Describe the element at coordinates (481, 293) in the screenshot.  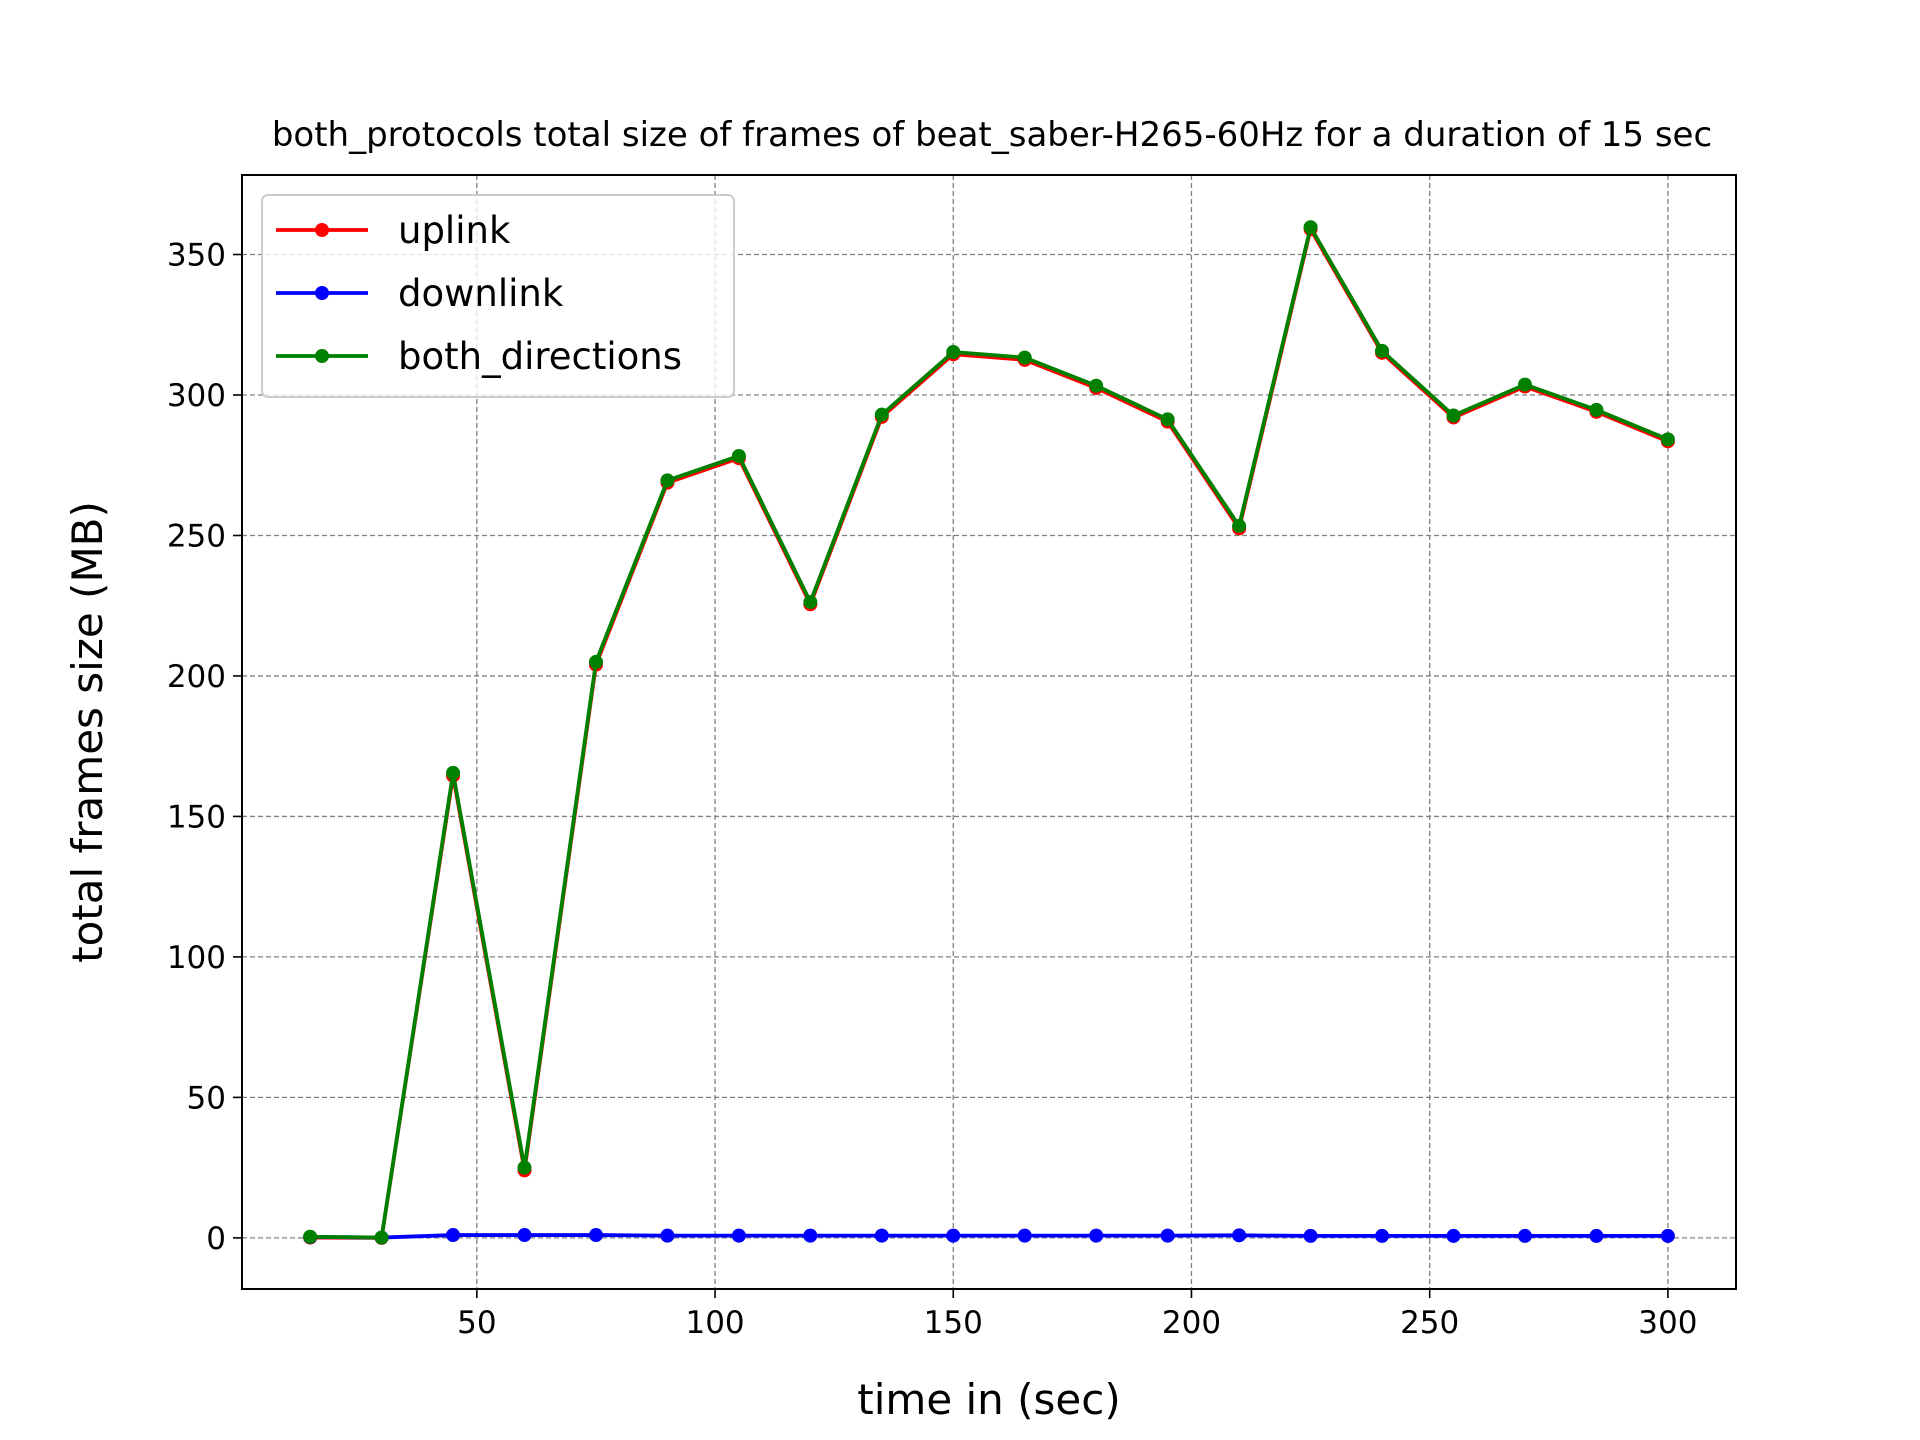
I see `legend-label: downlink` at that location.